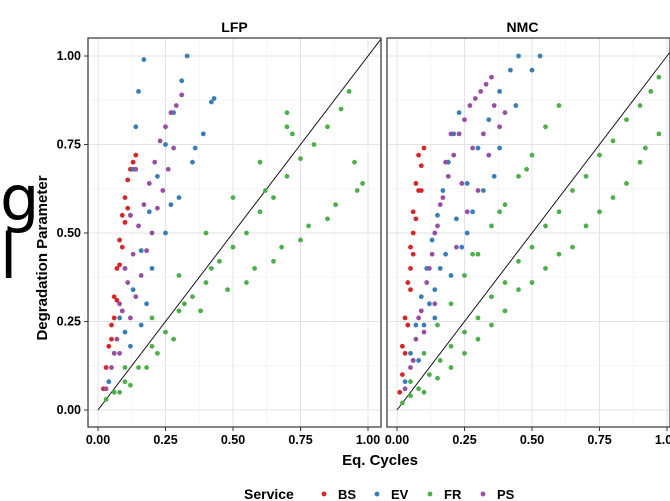  Describe the element at coordinates (483, 494) in the screenshot. I see `legend-key-ps` at that location.